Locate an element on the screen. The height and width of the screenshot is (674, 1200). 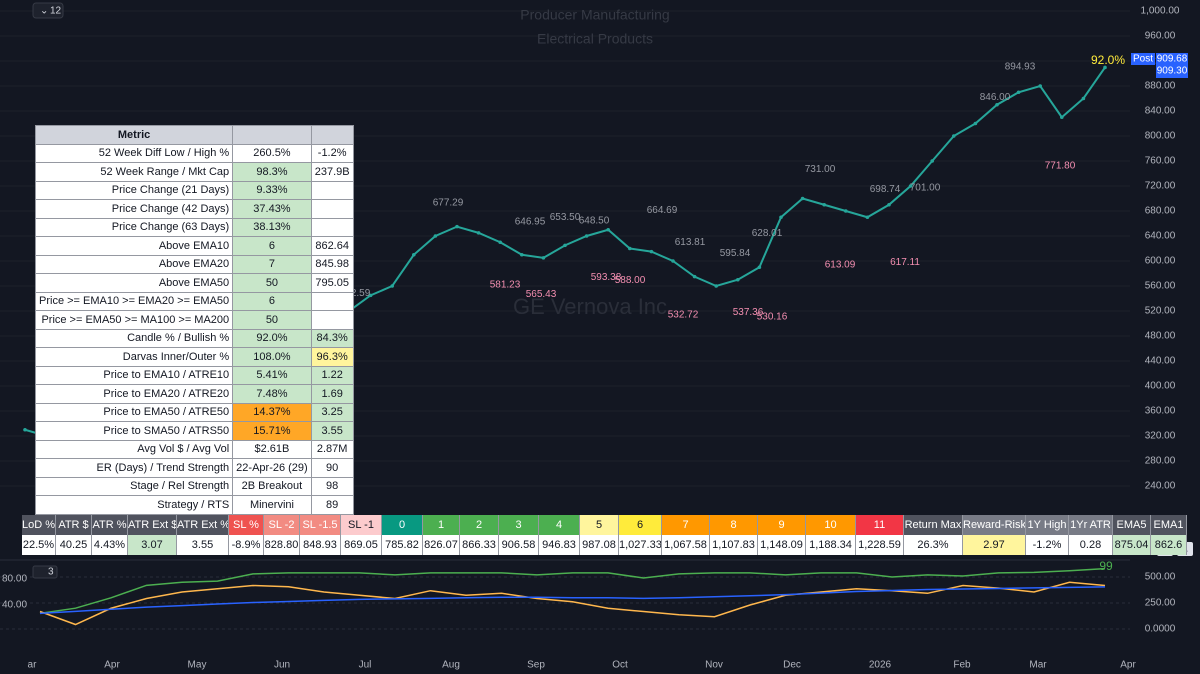
metrics-row: Price >= EMA50 >= MA100 >= MA200 50 is located at coordinates (194, 320).